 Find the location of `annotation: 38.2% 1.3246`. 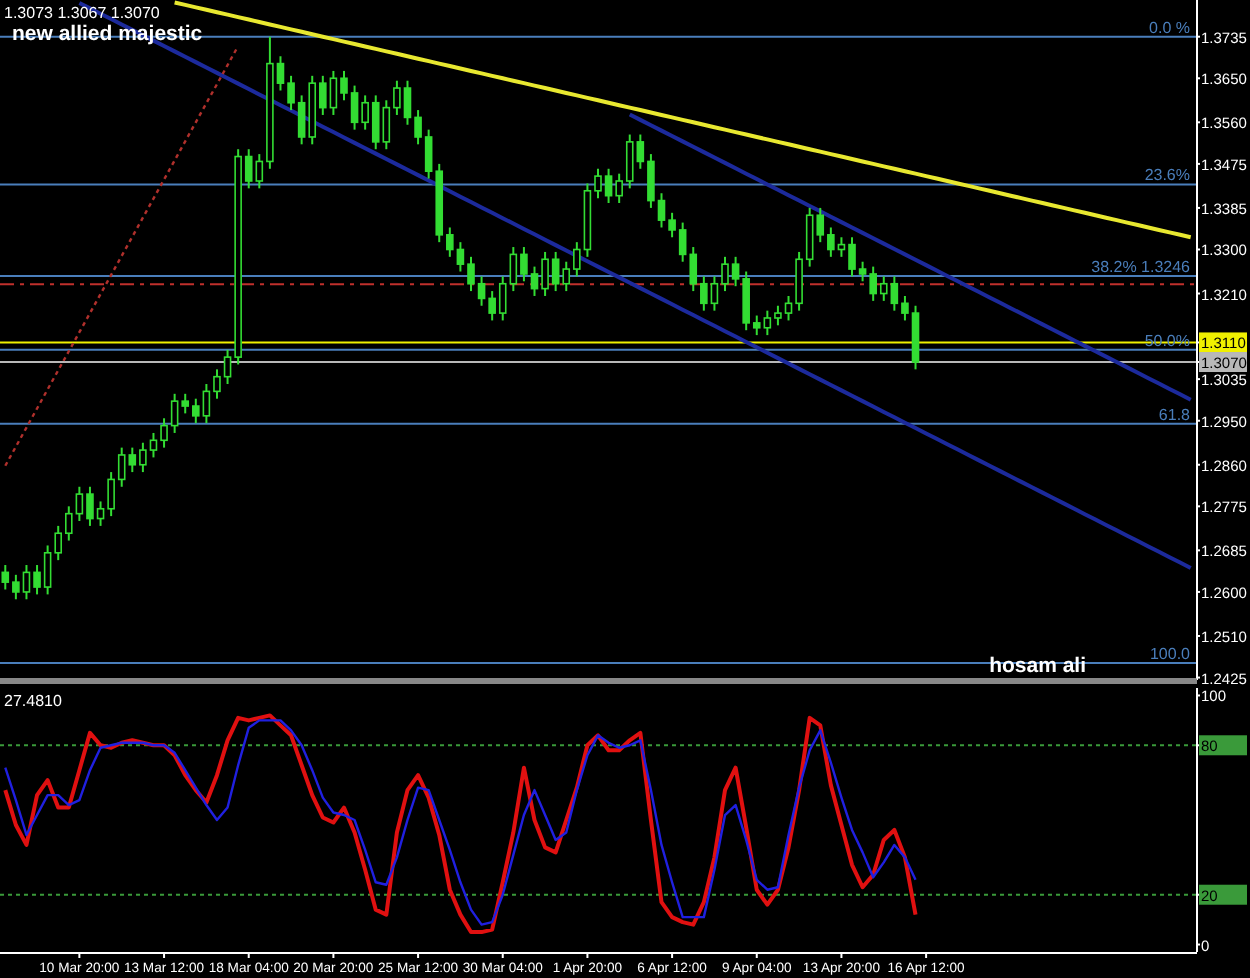

annotation: 38.2% 1.3246 is located at coordinates (1141, 266).